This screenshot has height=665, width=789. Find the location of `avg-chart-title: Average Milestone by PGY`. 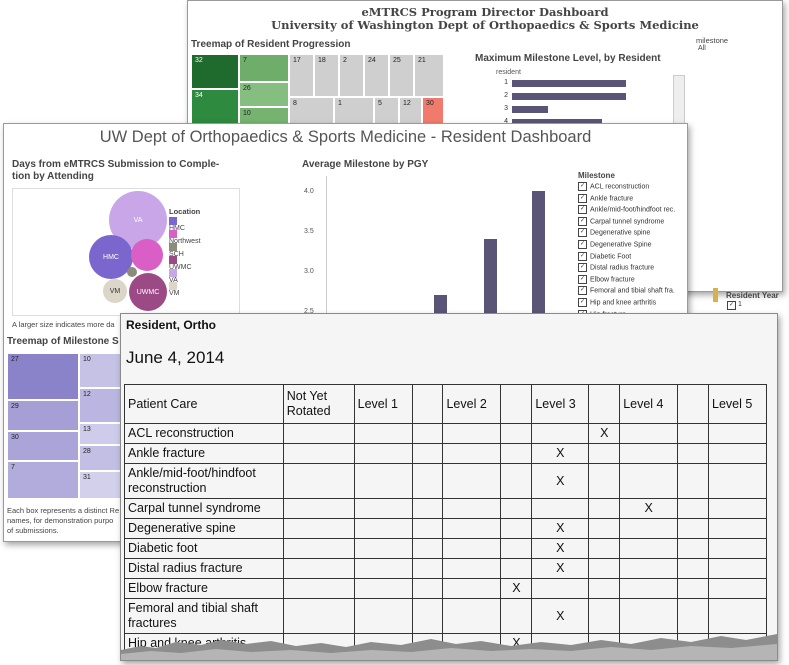

avg-chart-title: Average Milestone by PGY is located at coordinates (365, 164).